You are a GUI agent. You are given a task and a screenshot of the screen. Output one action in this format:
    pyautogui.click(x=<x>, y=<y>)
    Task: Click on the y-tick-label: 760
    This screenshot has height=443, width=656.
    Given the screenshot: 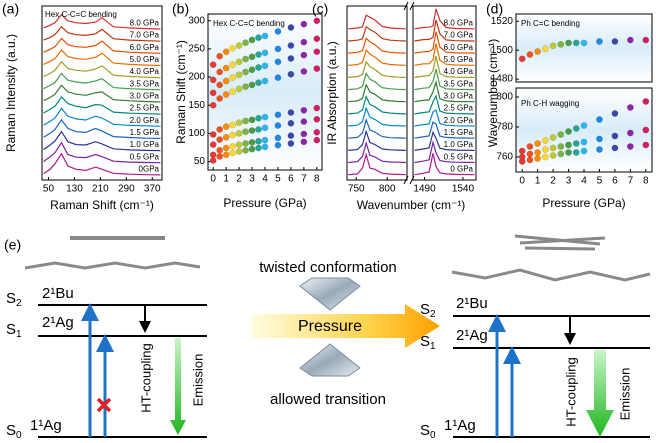 What is the action you would take?
    pyautogui.click(x=504, y=157)
    